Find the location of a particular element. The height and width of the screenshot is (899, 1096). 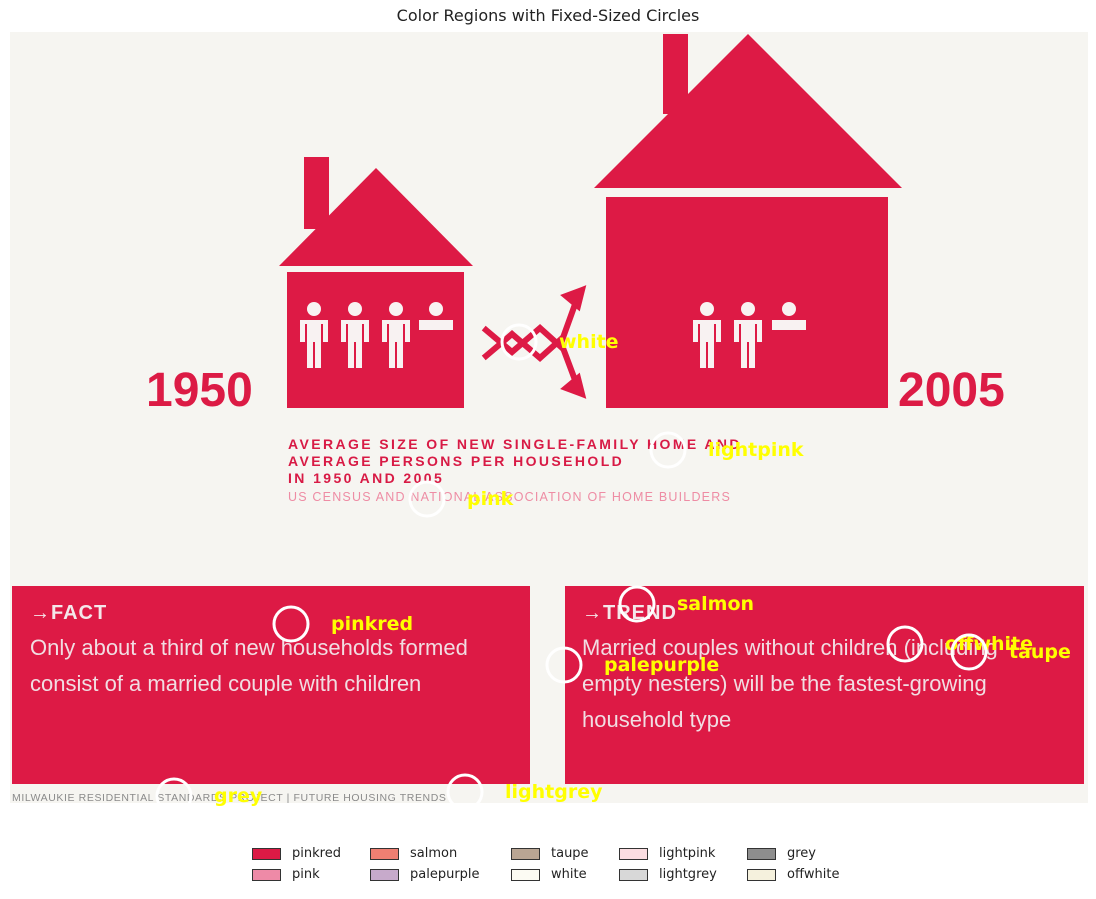

legend-label: white is located at coordinates (569, 874).